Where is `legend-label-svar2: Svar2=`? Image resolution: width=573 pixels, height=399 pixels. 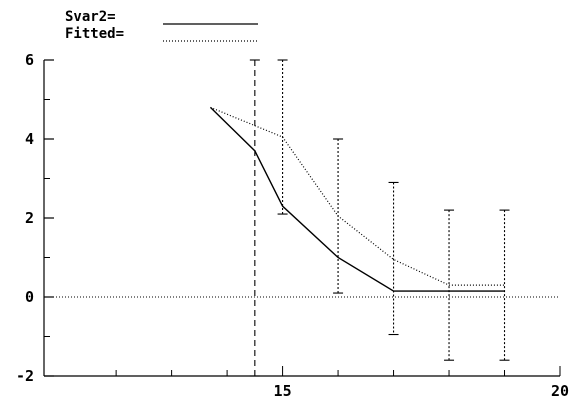
legend-label-svar2: Svar2= is located at coordinates (90, 17).